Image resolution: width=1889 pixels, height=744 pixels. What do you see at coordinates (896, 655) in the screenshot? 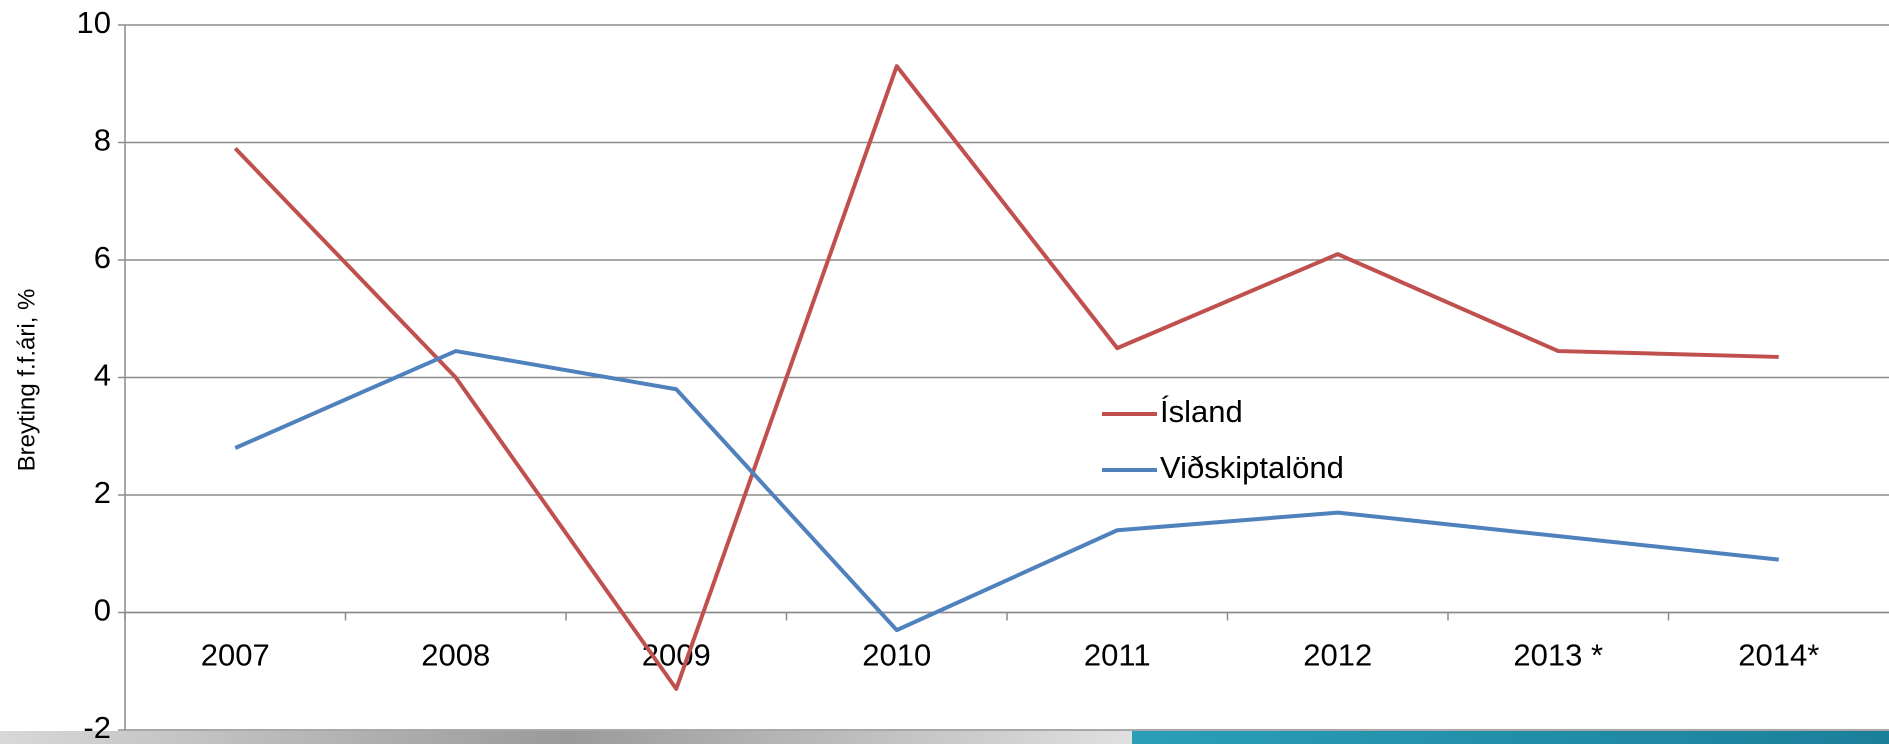
I see `x-tick-label: 2010` at bounding box center [896, 655].